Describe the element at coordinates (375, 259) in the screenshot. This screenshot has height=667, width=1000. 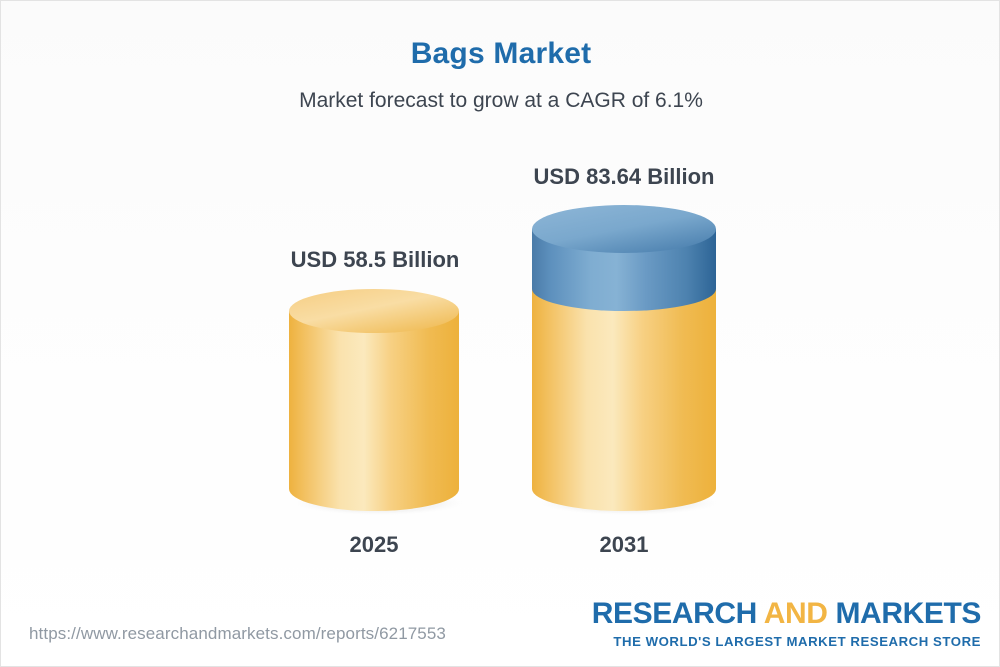
I see `value-label-2025: USD 58.5 Billion` at that location.